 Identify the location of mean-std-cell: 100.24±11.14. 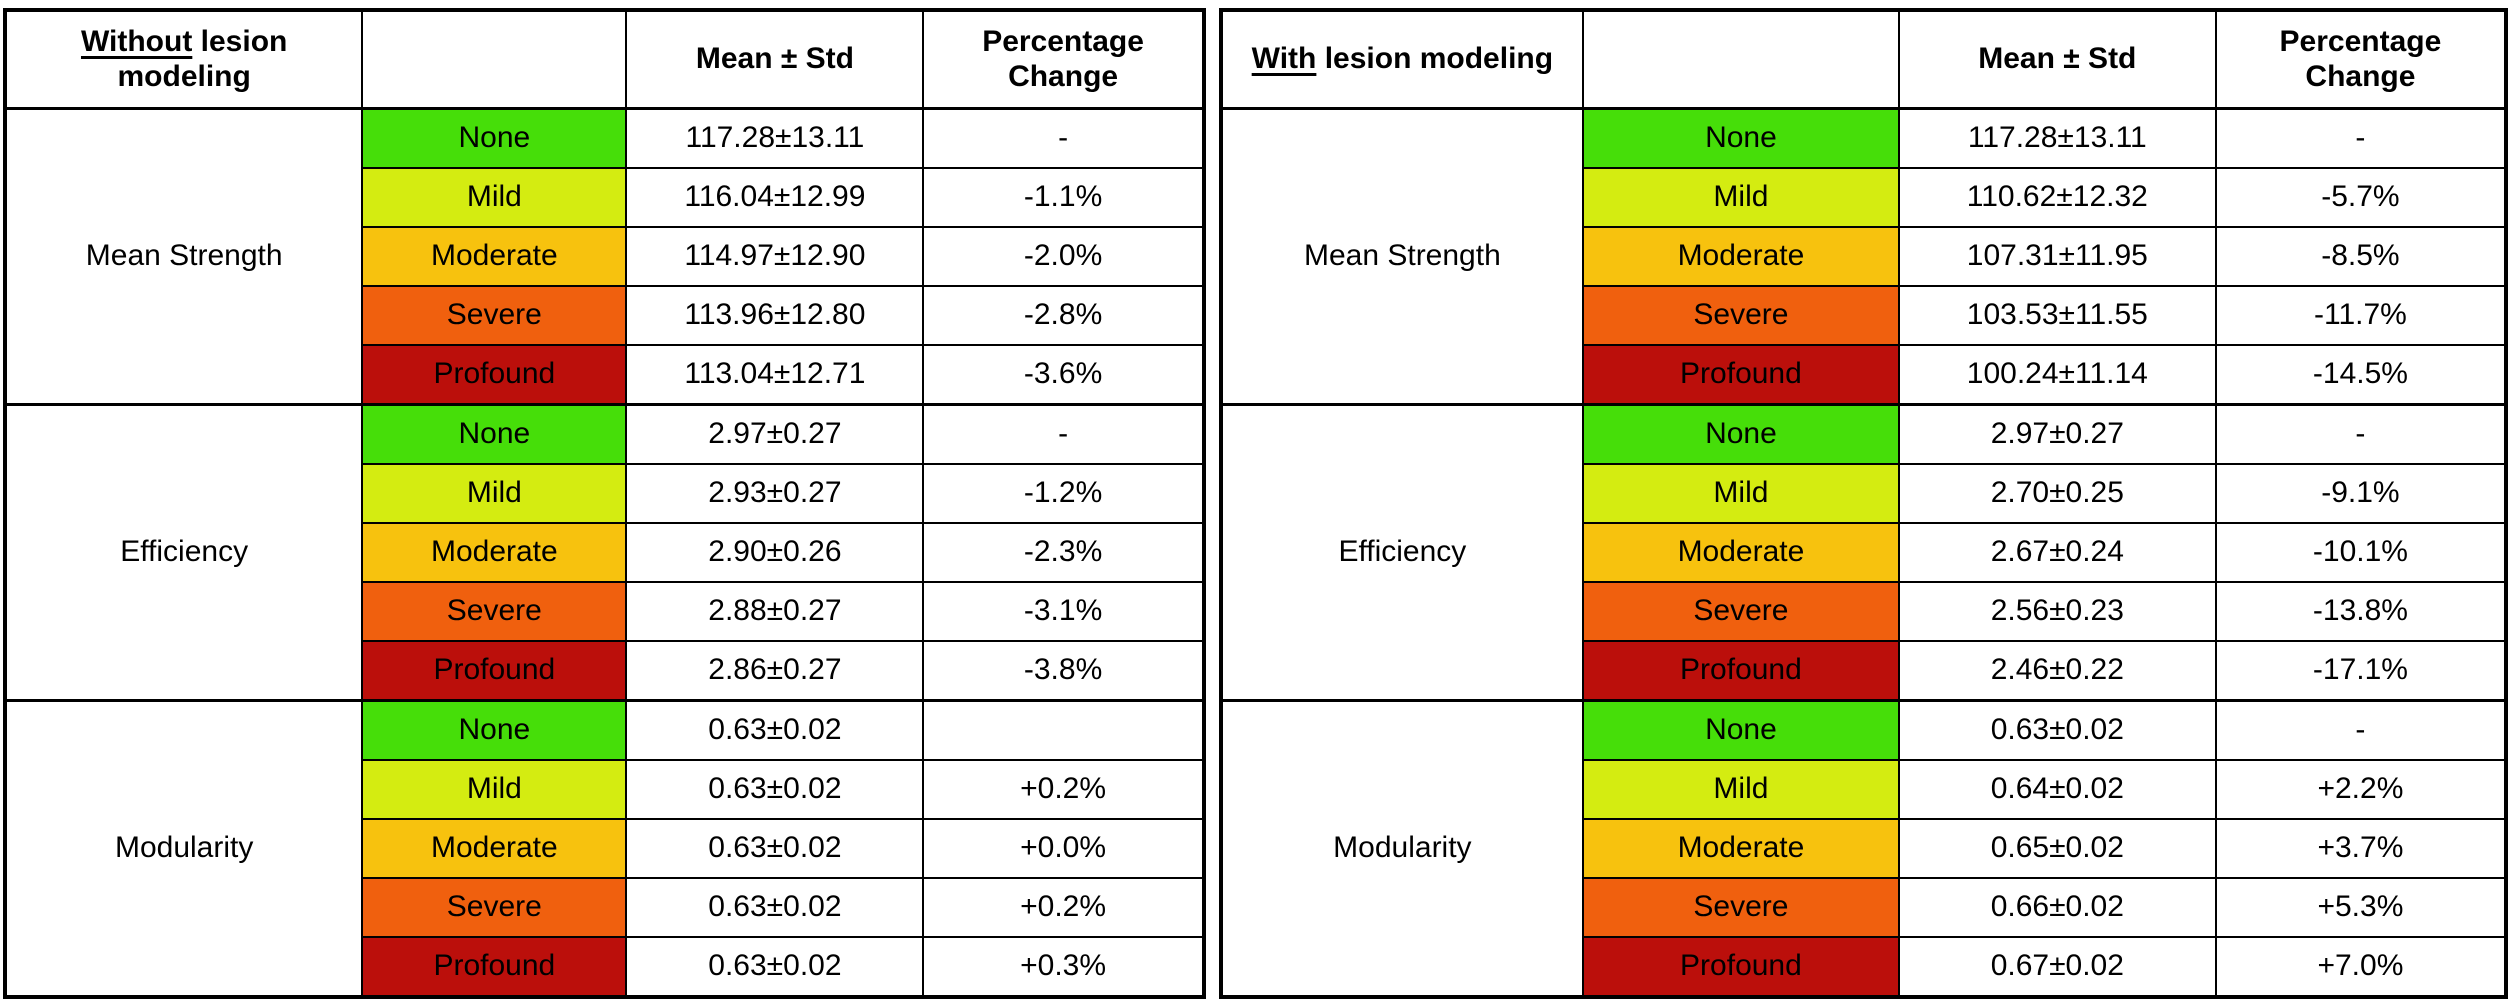
(2057, 375).